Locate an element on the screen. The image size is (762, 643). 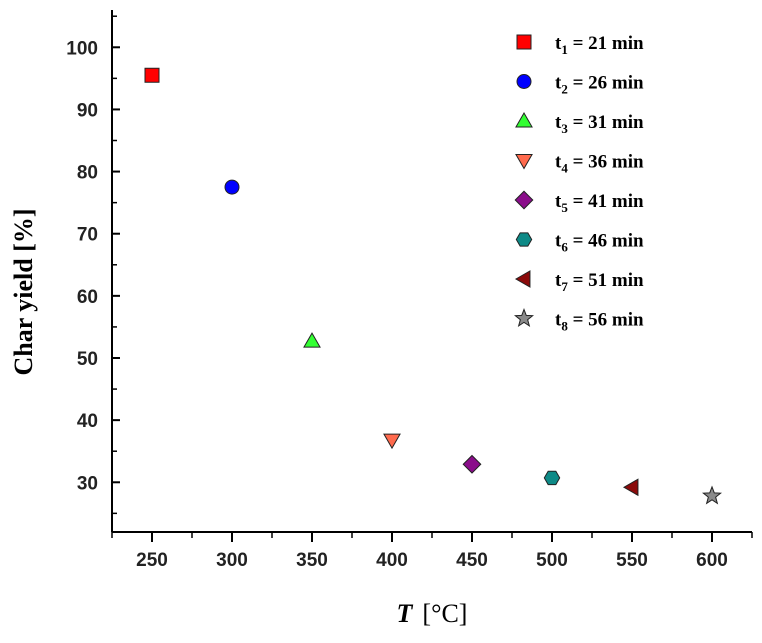
x-axis-label: T [°C] is located at coordinates (432, 613).